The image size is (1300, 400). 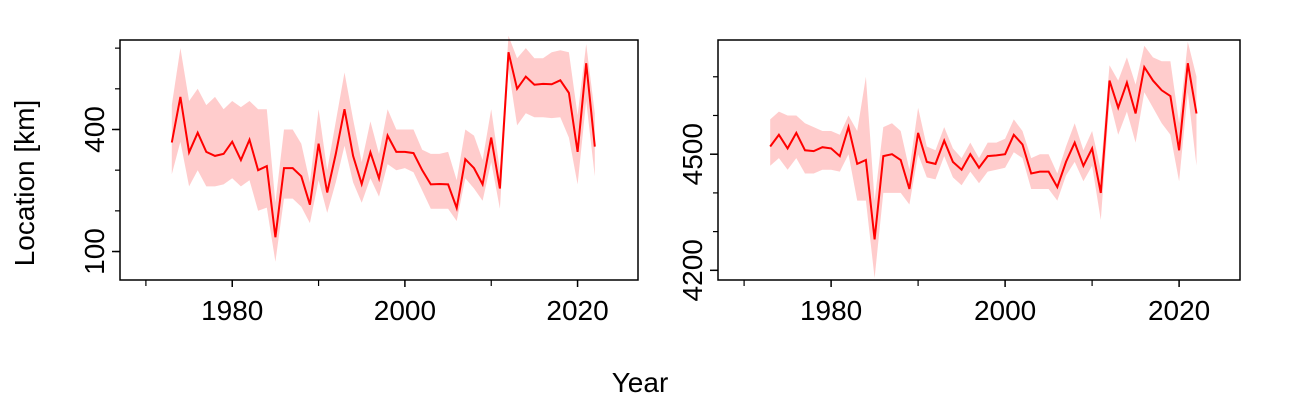 I want to click on x-axis-title: Year, so click(x=640, y=382).